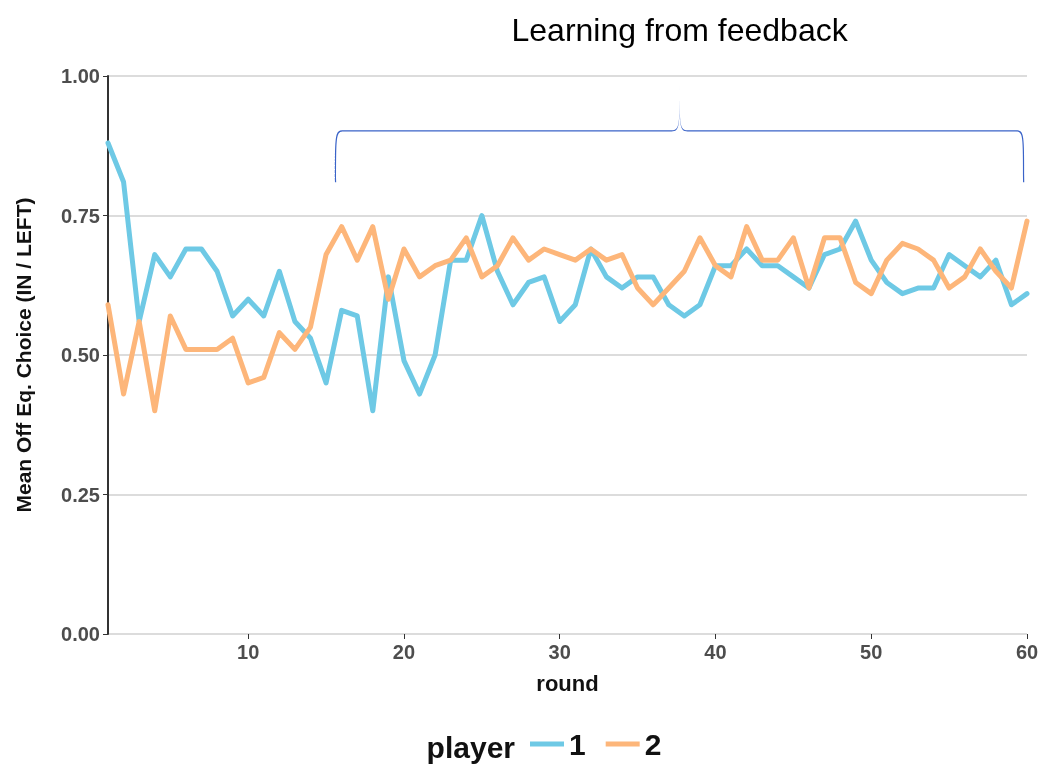 This screenshot has width=1046, height=776. I want to click on y-tick-label: 0.75, so click(80, 215).